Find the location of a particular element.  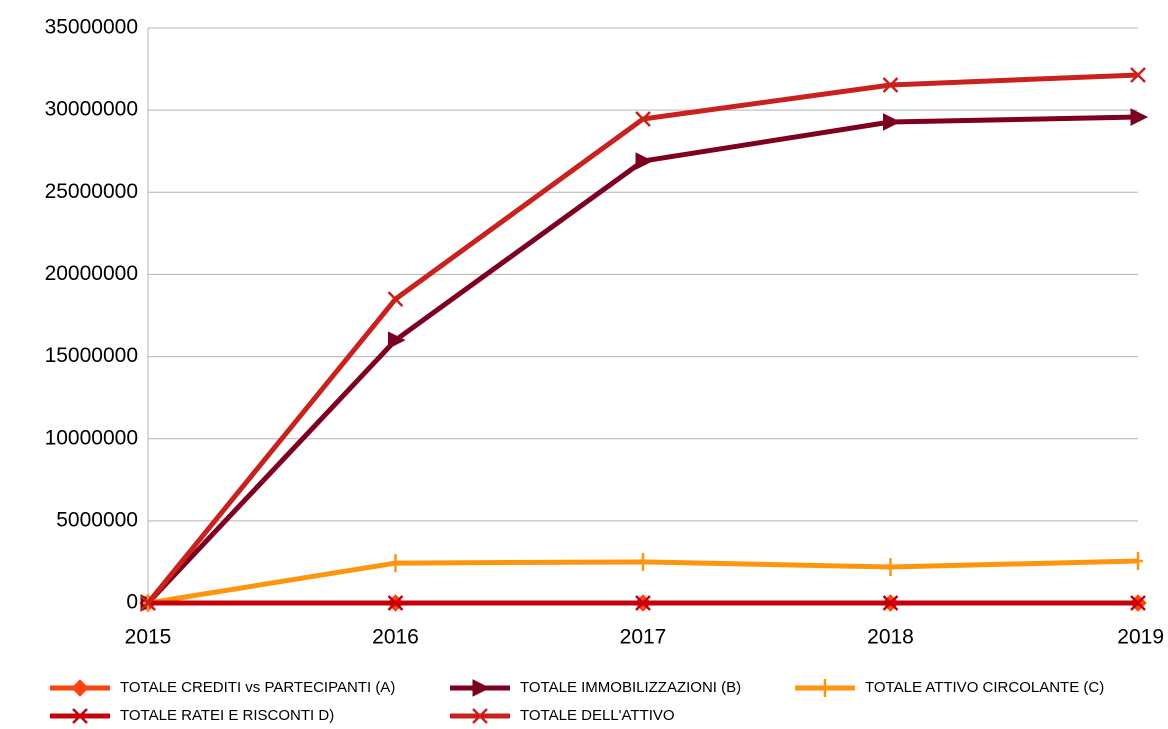

y-tick-label: 10000000 is located at coordinates (91, 437).